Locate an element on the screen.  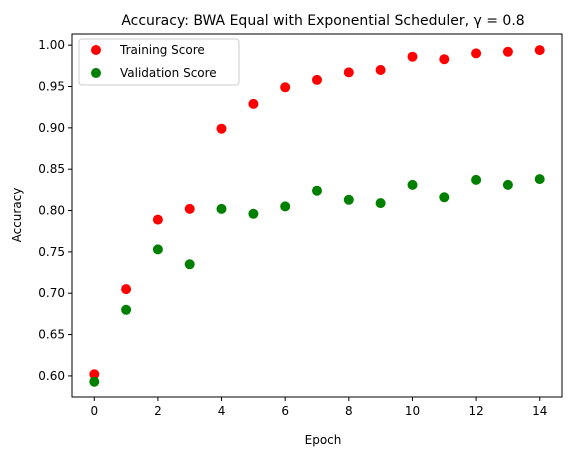
y-tick-label: 0.60 is located at coordinates (51, 376).